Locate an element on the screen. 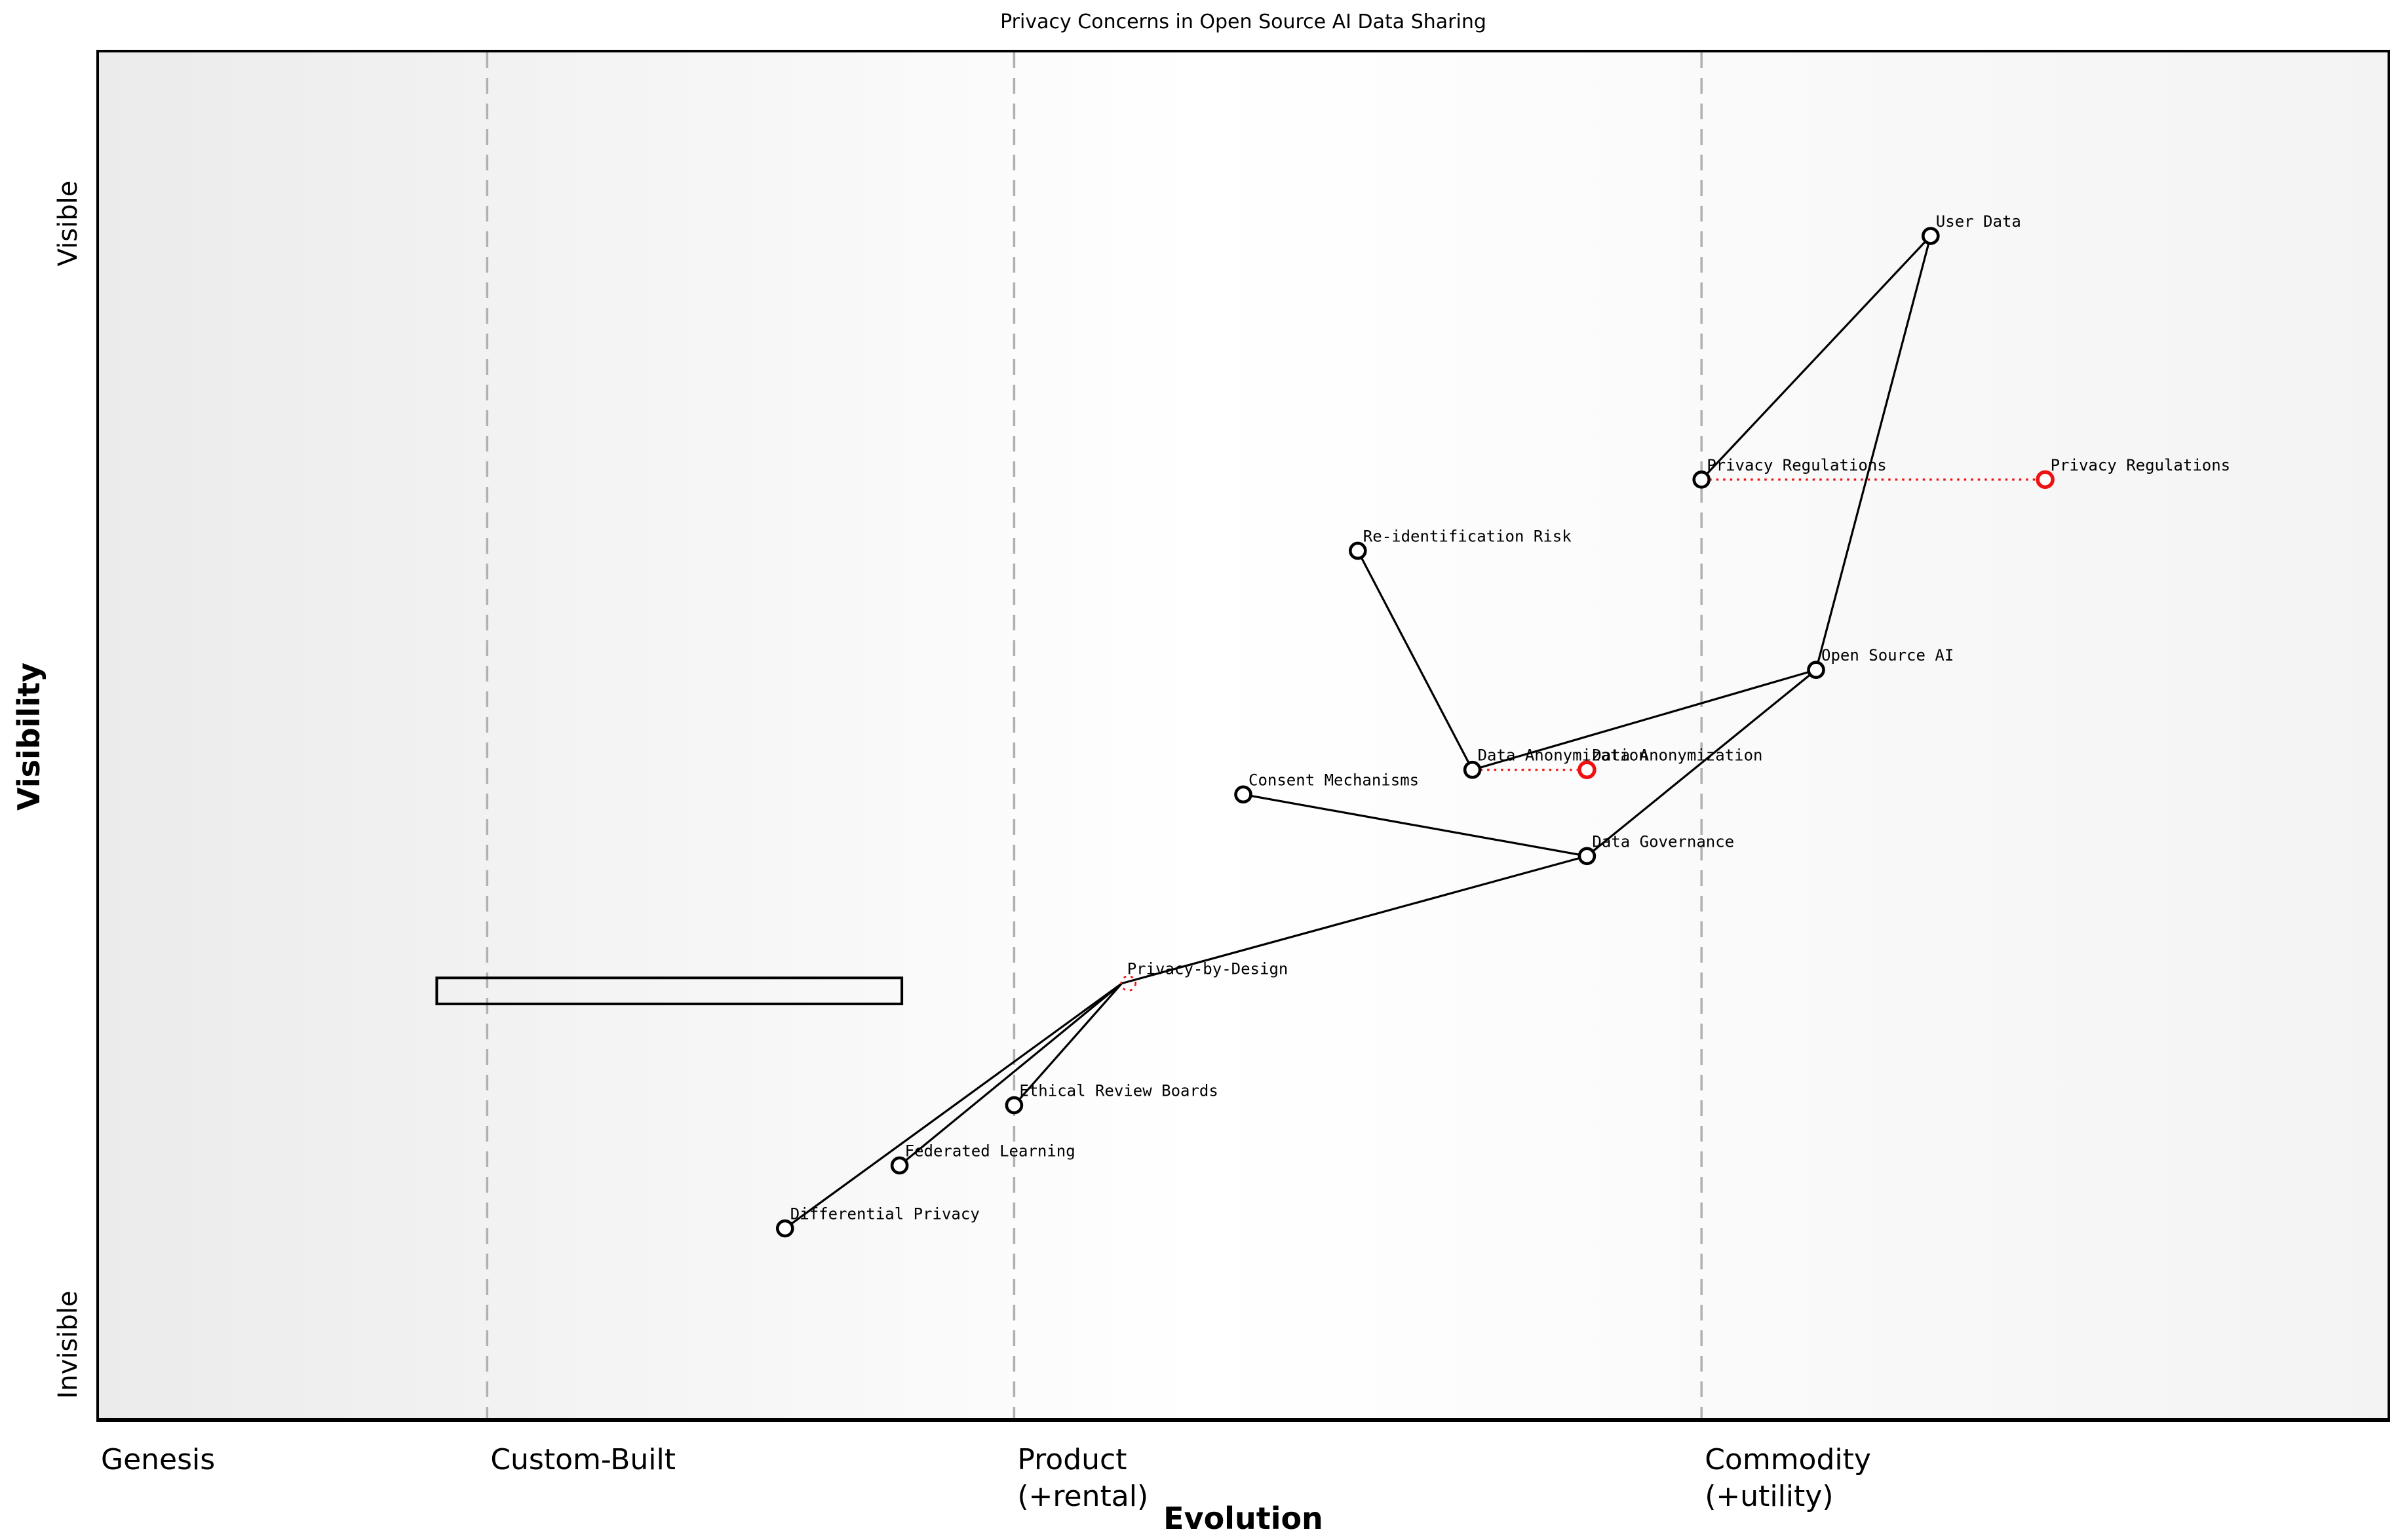  edge-privacy-by-design--differential-privacy is located at coordinates (953, 1105).